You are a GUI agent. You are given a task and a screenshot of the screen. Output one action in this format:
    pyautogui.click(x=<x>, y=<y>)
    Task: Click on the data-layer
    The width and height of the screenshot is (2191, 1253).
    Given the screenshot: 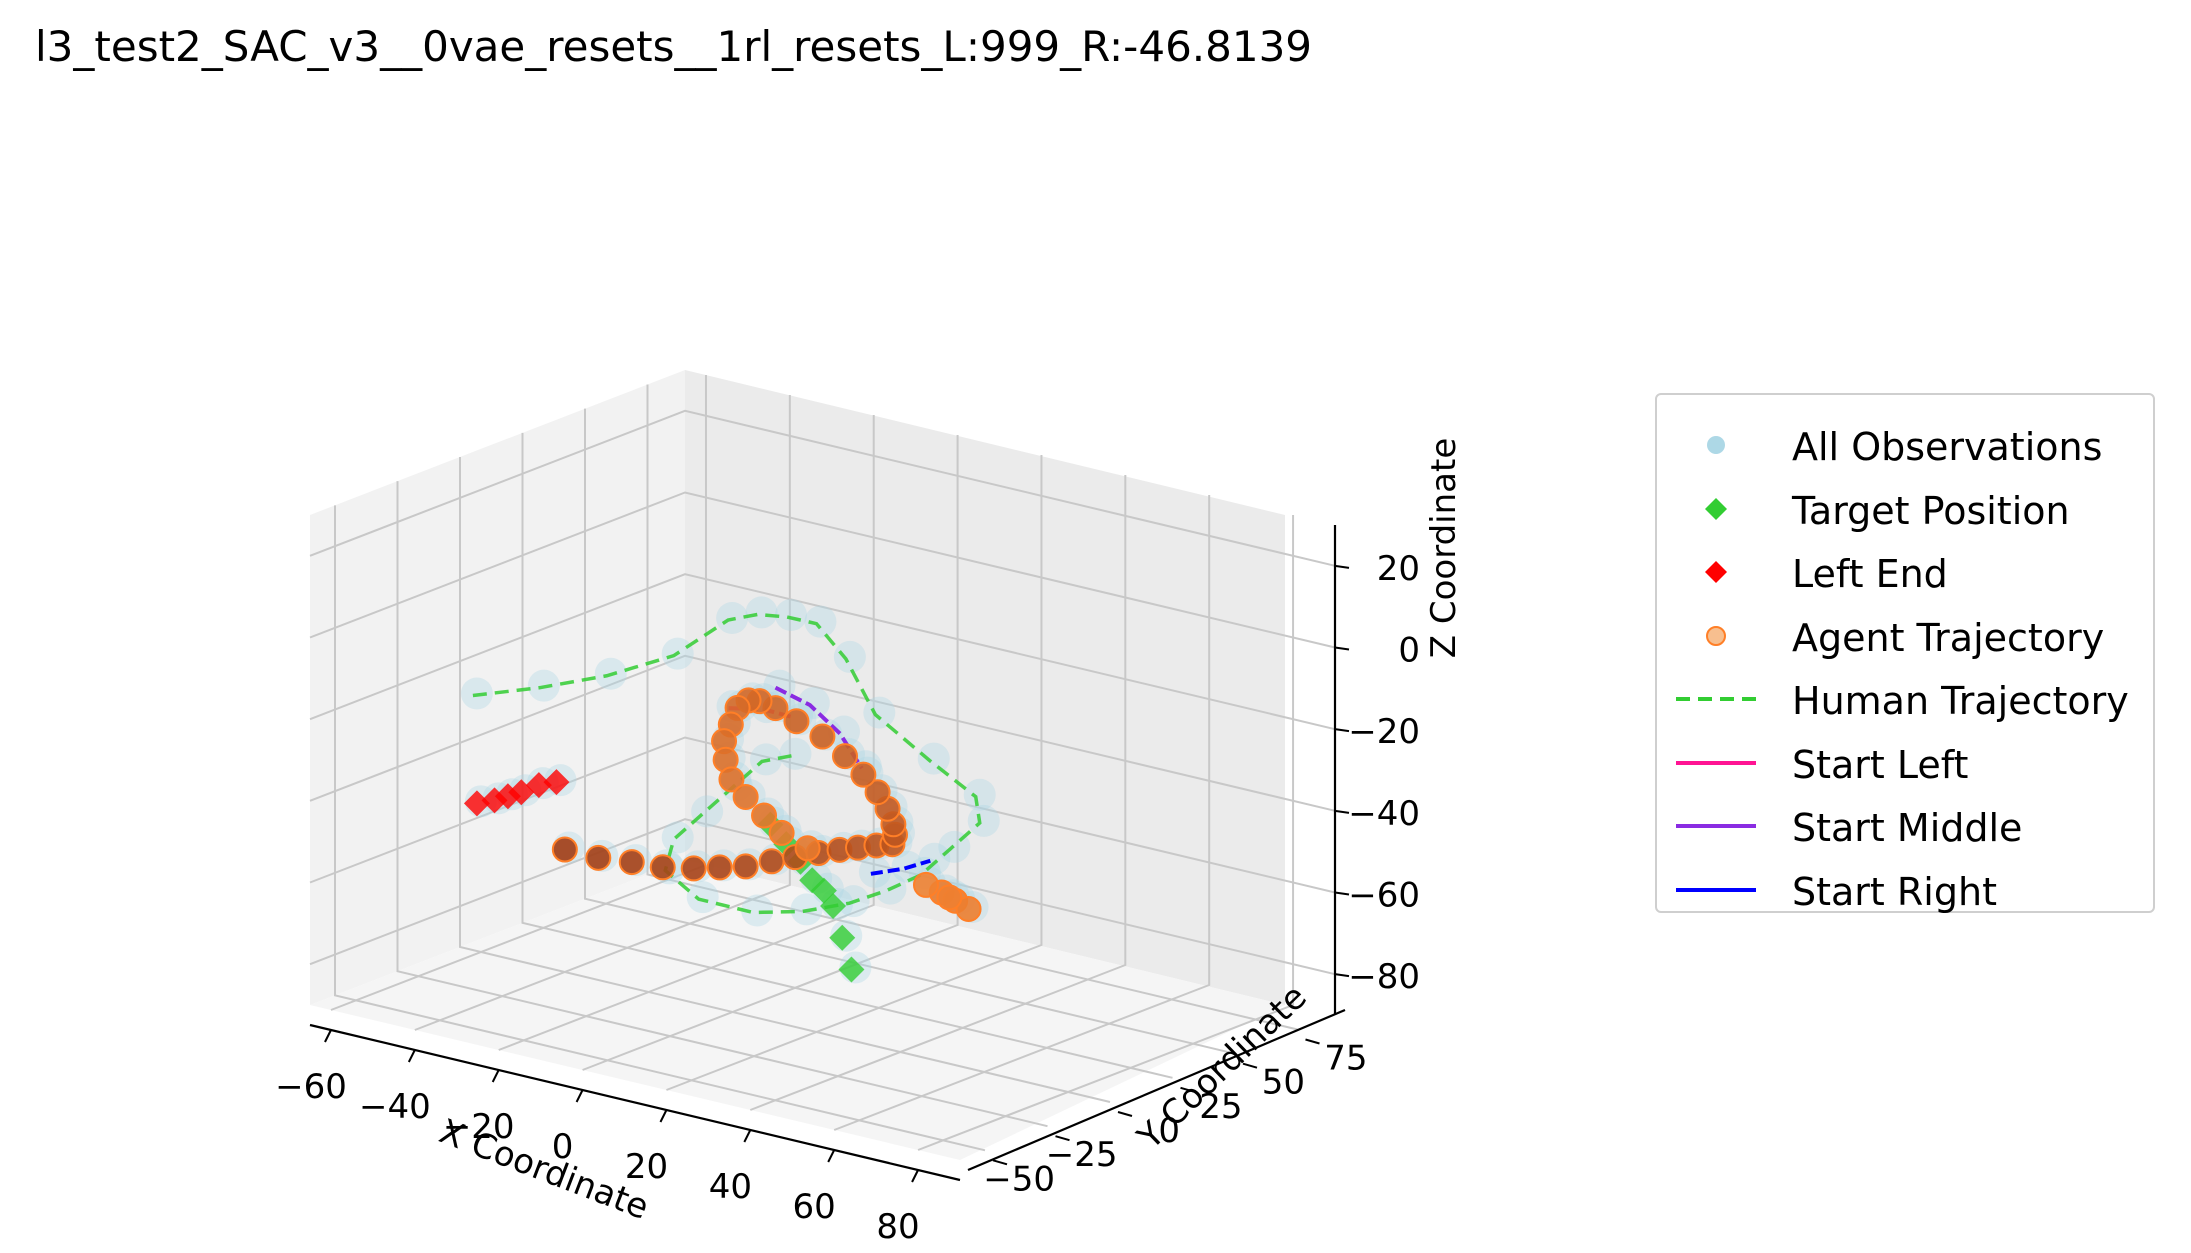 What is the action you would take?
    pyautogui.click(x=730, y=790)
    